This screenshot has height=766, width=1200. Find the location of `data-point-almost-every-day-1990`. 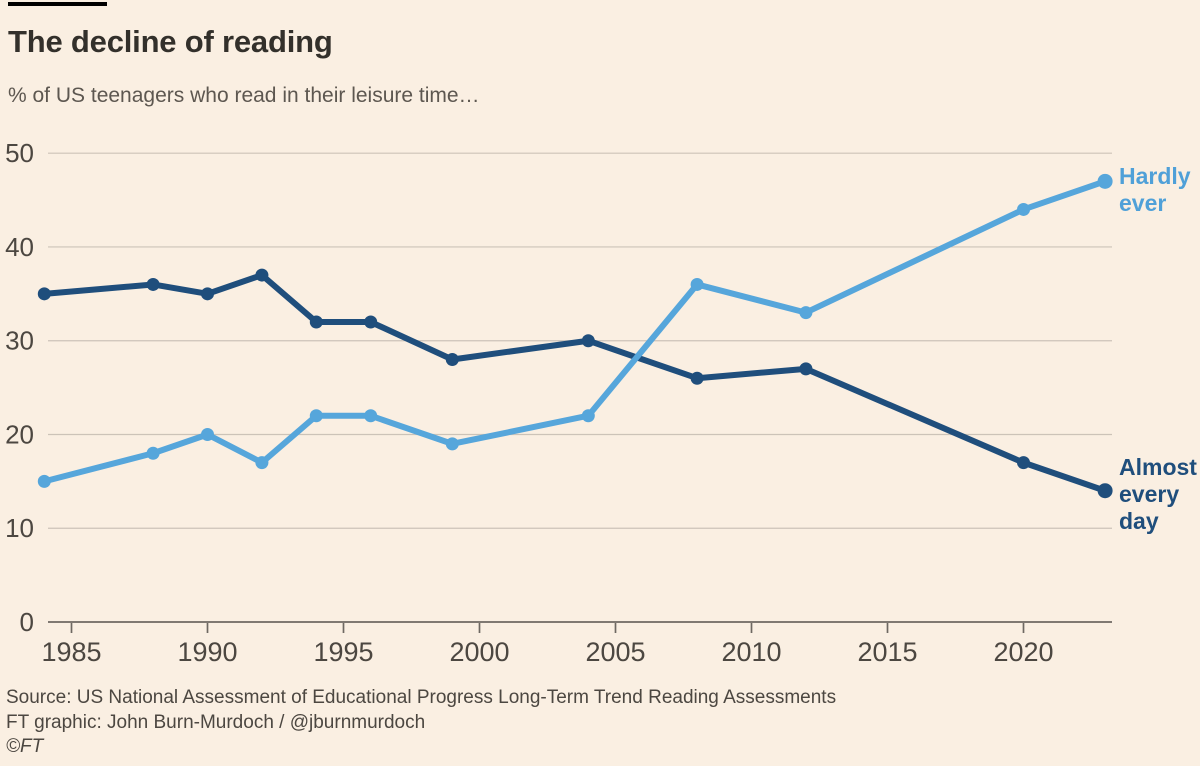

data-point-almost-every-day-1990 is located at coordinates (207, 294).